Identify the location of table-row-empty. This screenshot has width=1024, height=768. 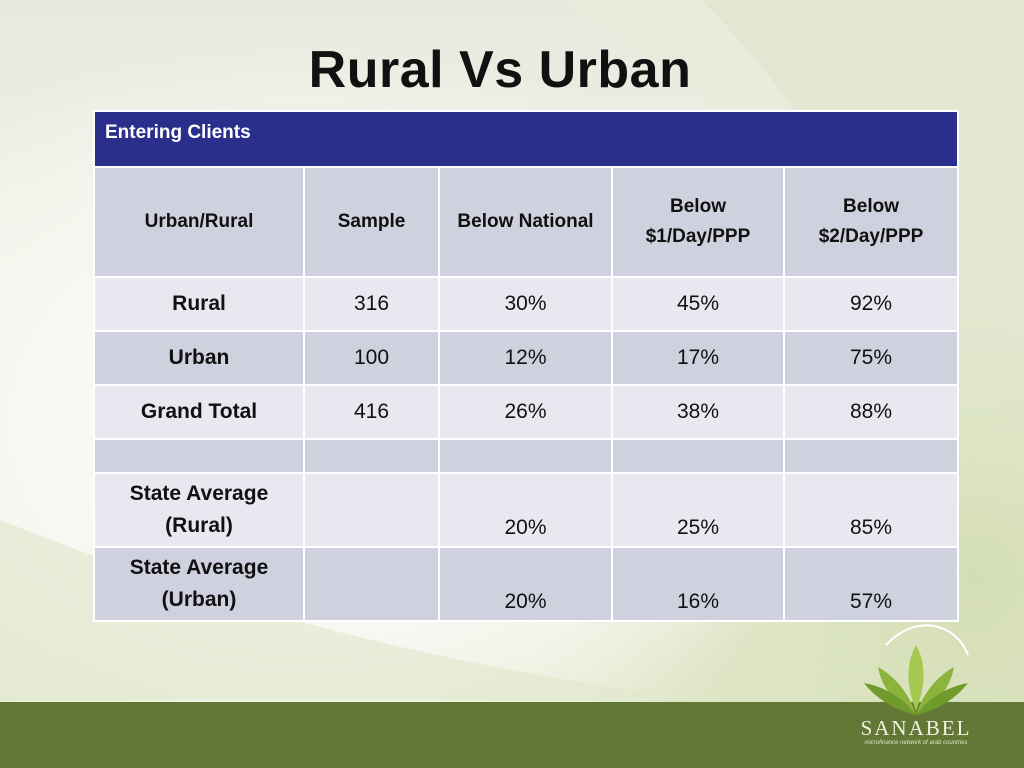
(526, 456).